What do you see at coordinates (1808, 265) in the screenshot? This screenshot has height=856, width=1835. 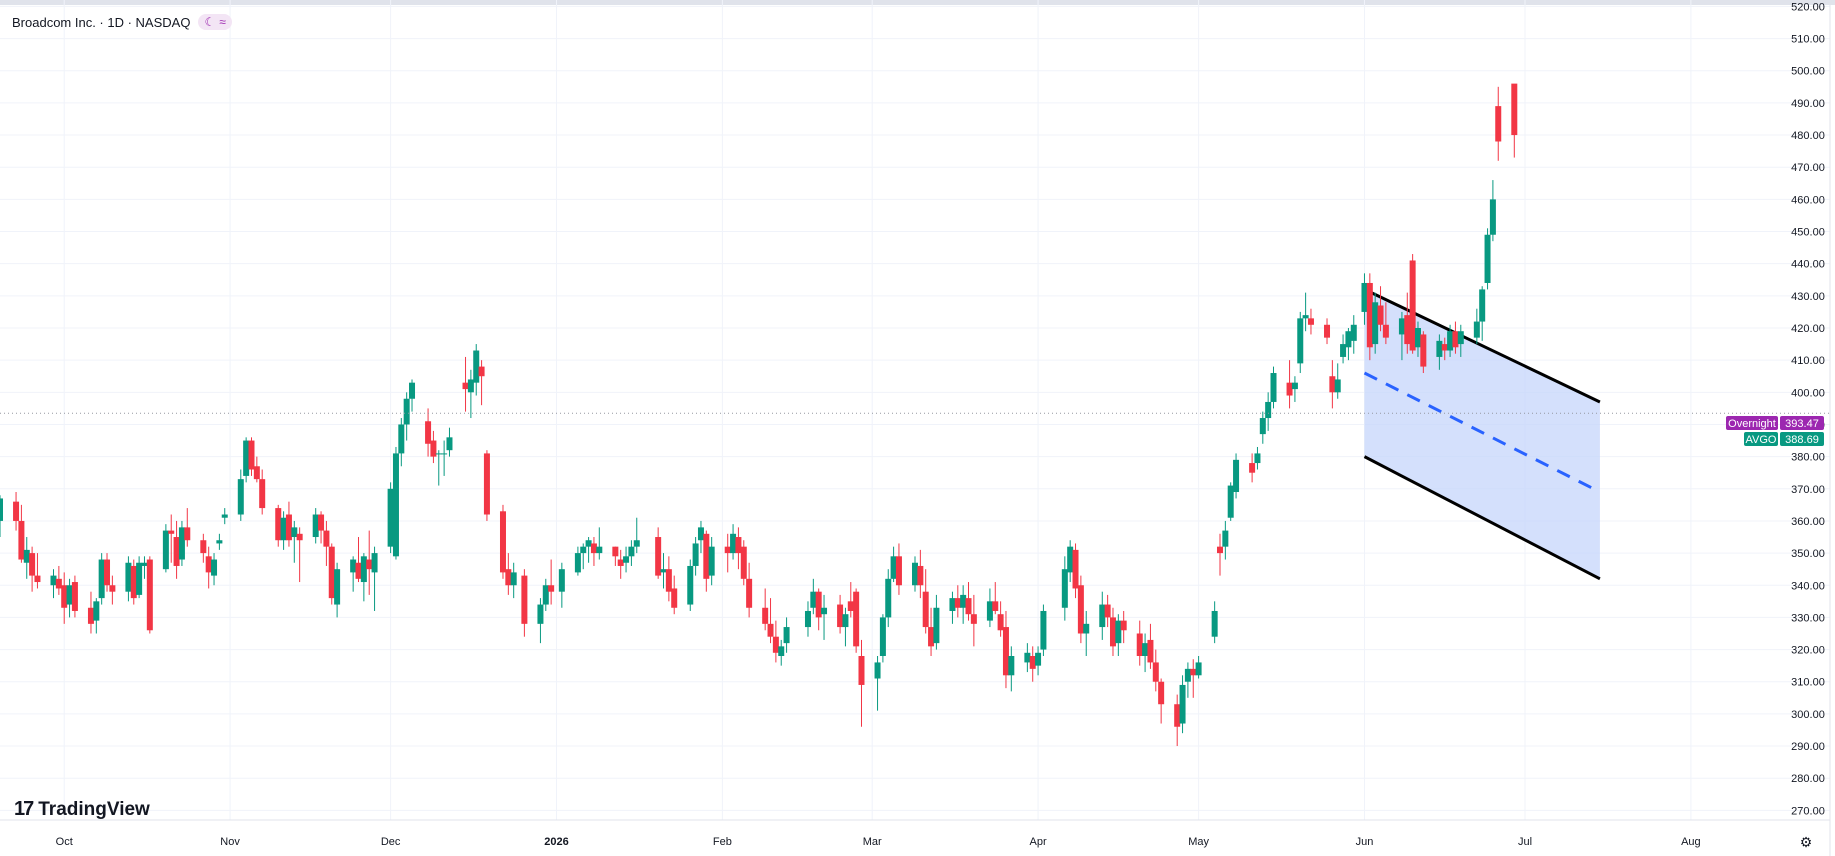 I see `price-tick-label: 440.00` at bounding box center [1808, 265].